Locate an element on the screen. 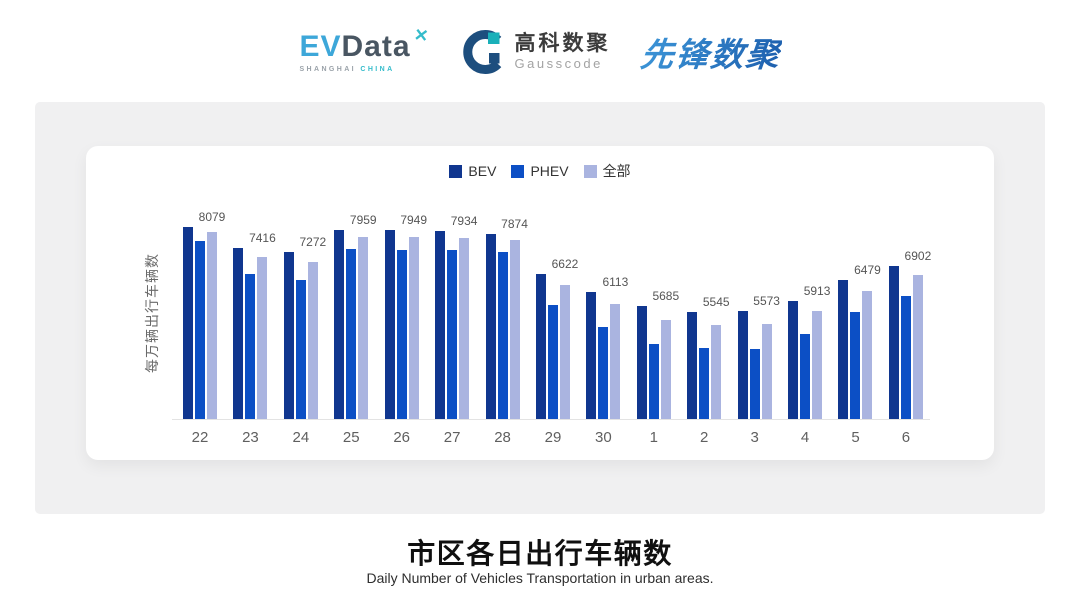 The width and height of the screenshot is (1080, 608). chart-legend: BEV PHEV 全部 is located at coordinates (540, 171).